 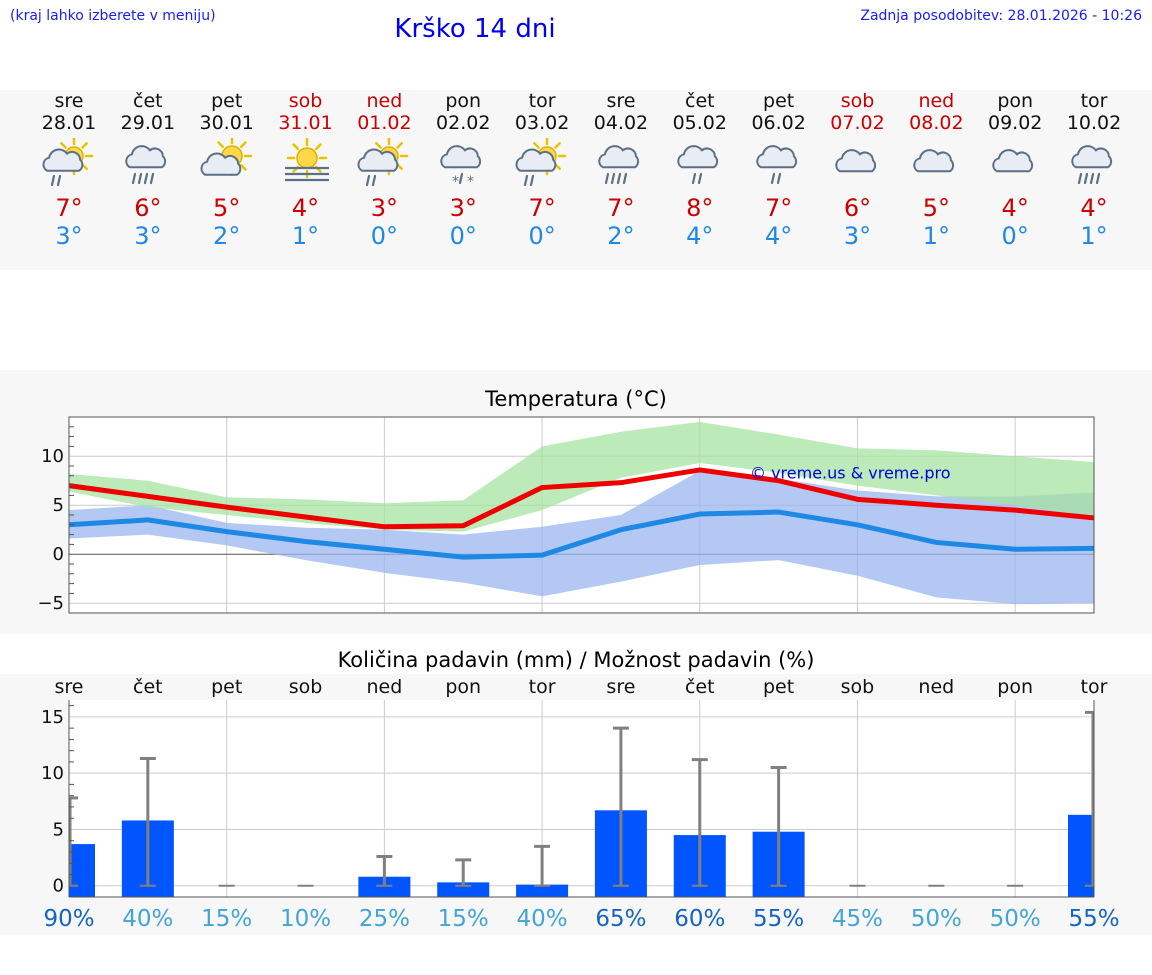 I want to click on day-12: ned 08.02 5° 1°, so click(x=936, y=170).